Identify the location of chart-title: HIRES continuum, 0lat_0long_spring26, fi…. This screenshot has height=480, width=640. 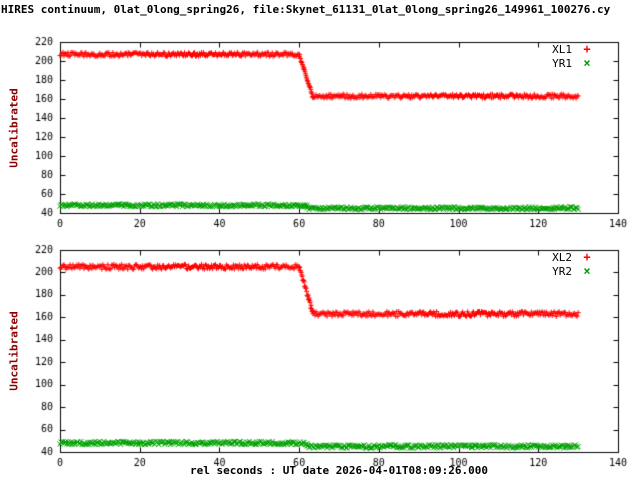
(306, 9).